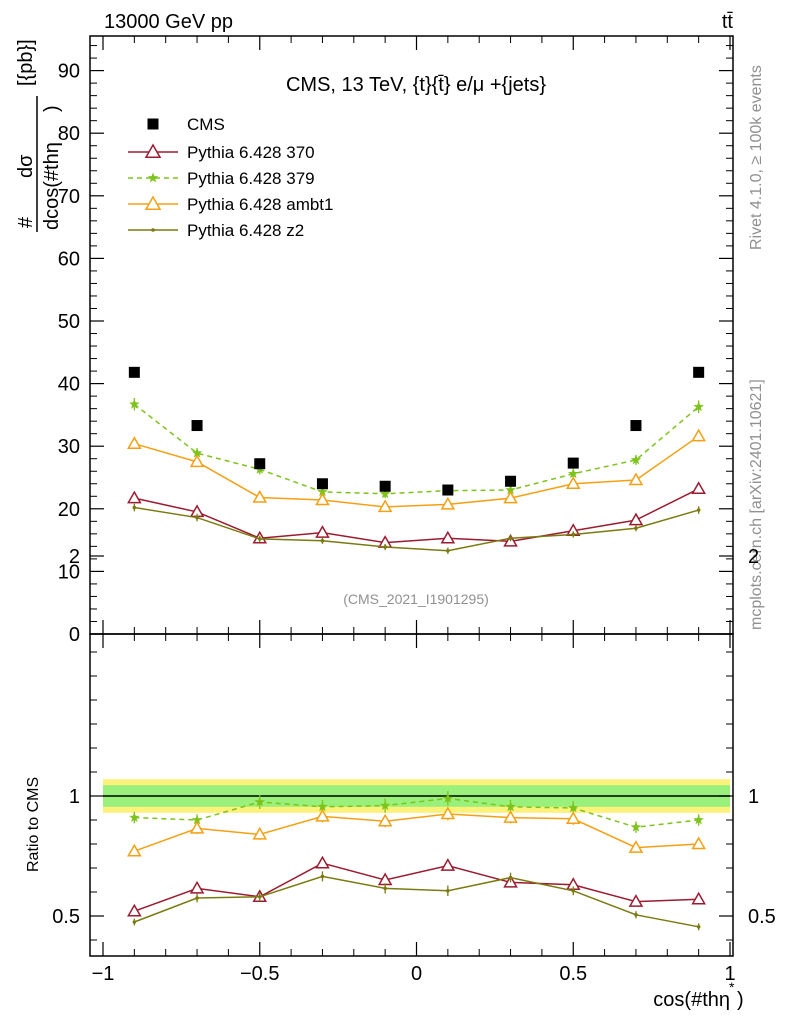 The width and height of the screenshot is (786, 1024). Describe the element at coordinates (728, 22) in the screenshot. I see `header-final-state: tt̄` at that location.